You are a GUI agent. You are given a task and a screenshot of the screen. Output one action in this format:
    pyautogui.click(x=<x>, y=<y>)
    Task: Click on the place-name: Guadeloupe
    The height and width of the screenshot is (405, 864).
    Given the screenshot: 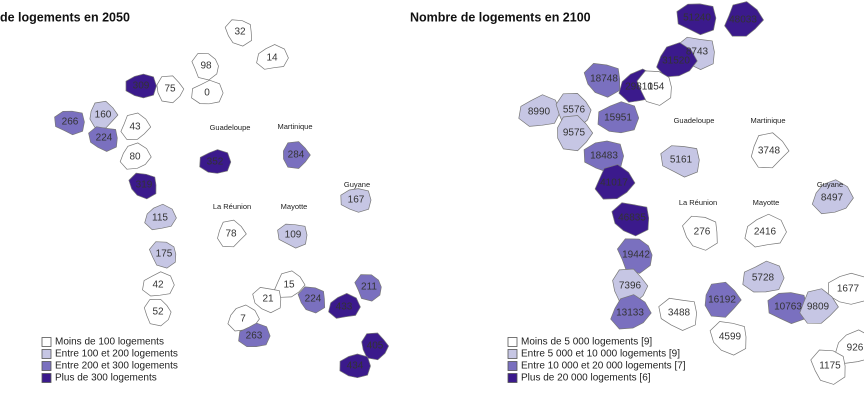 What is the action you would take?
    pyautogui.click(x=230, y=127)
    